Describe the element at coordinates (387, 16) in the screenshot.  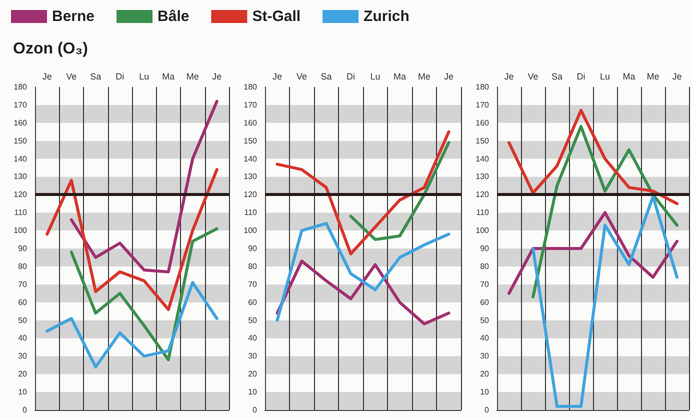
I see `legend-label: Zurich` at that location.